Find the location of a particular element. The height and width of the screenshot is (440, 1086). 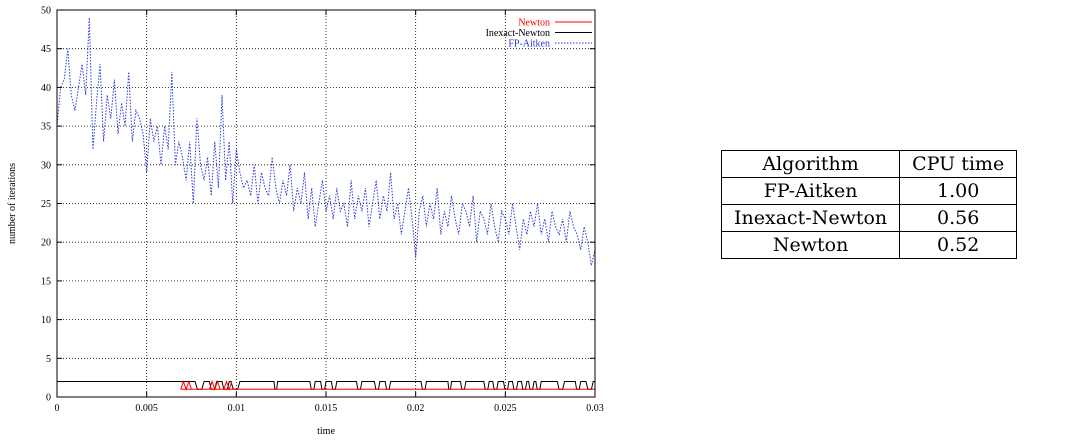

header-cpu-time: CPU time is located at coordinates (958, 164).